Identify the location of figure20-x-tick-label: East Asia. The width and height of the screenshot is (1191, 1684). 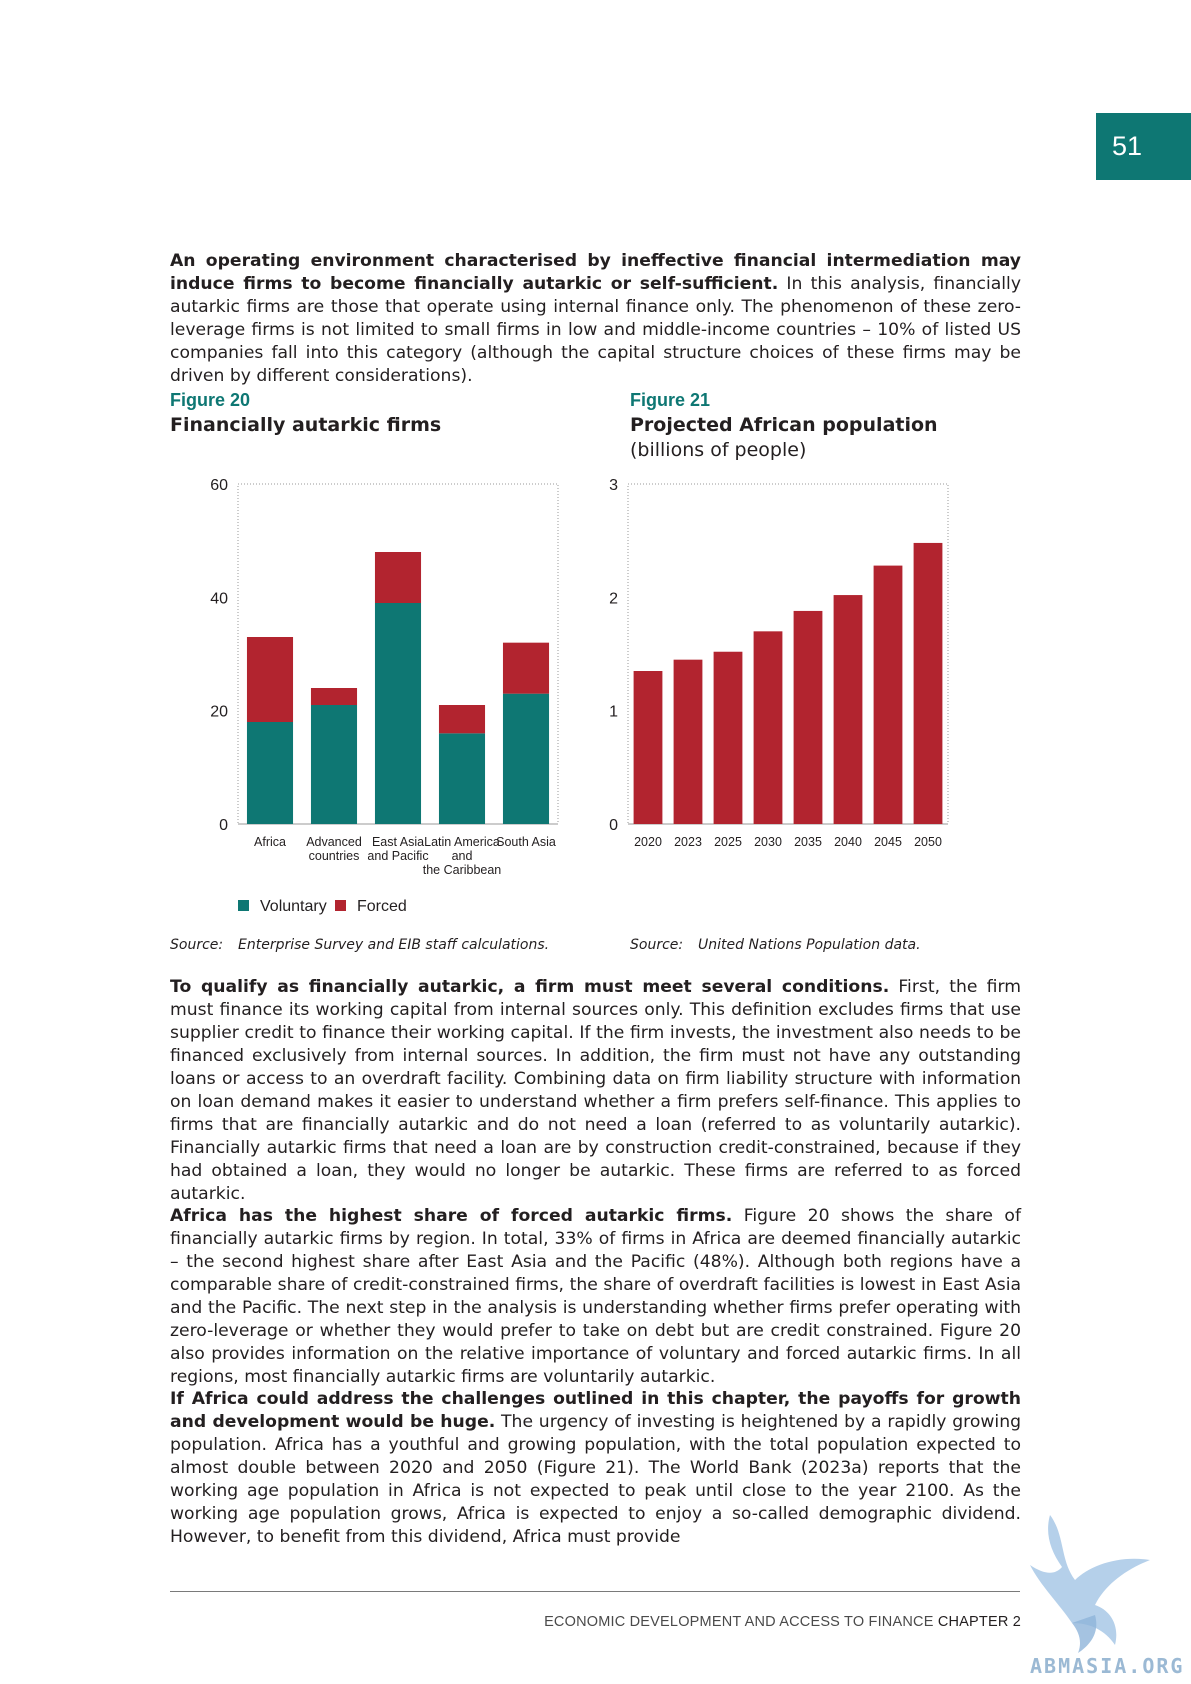
(398, 842).